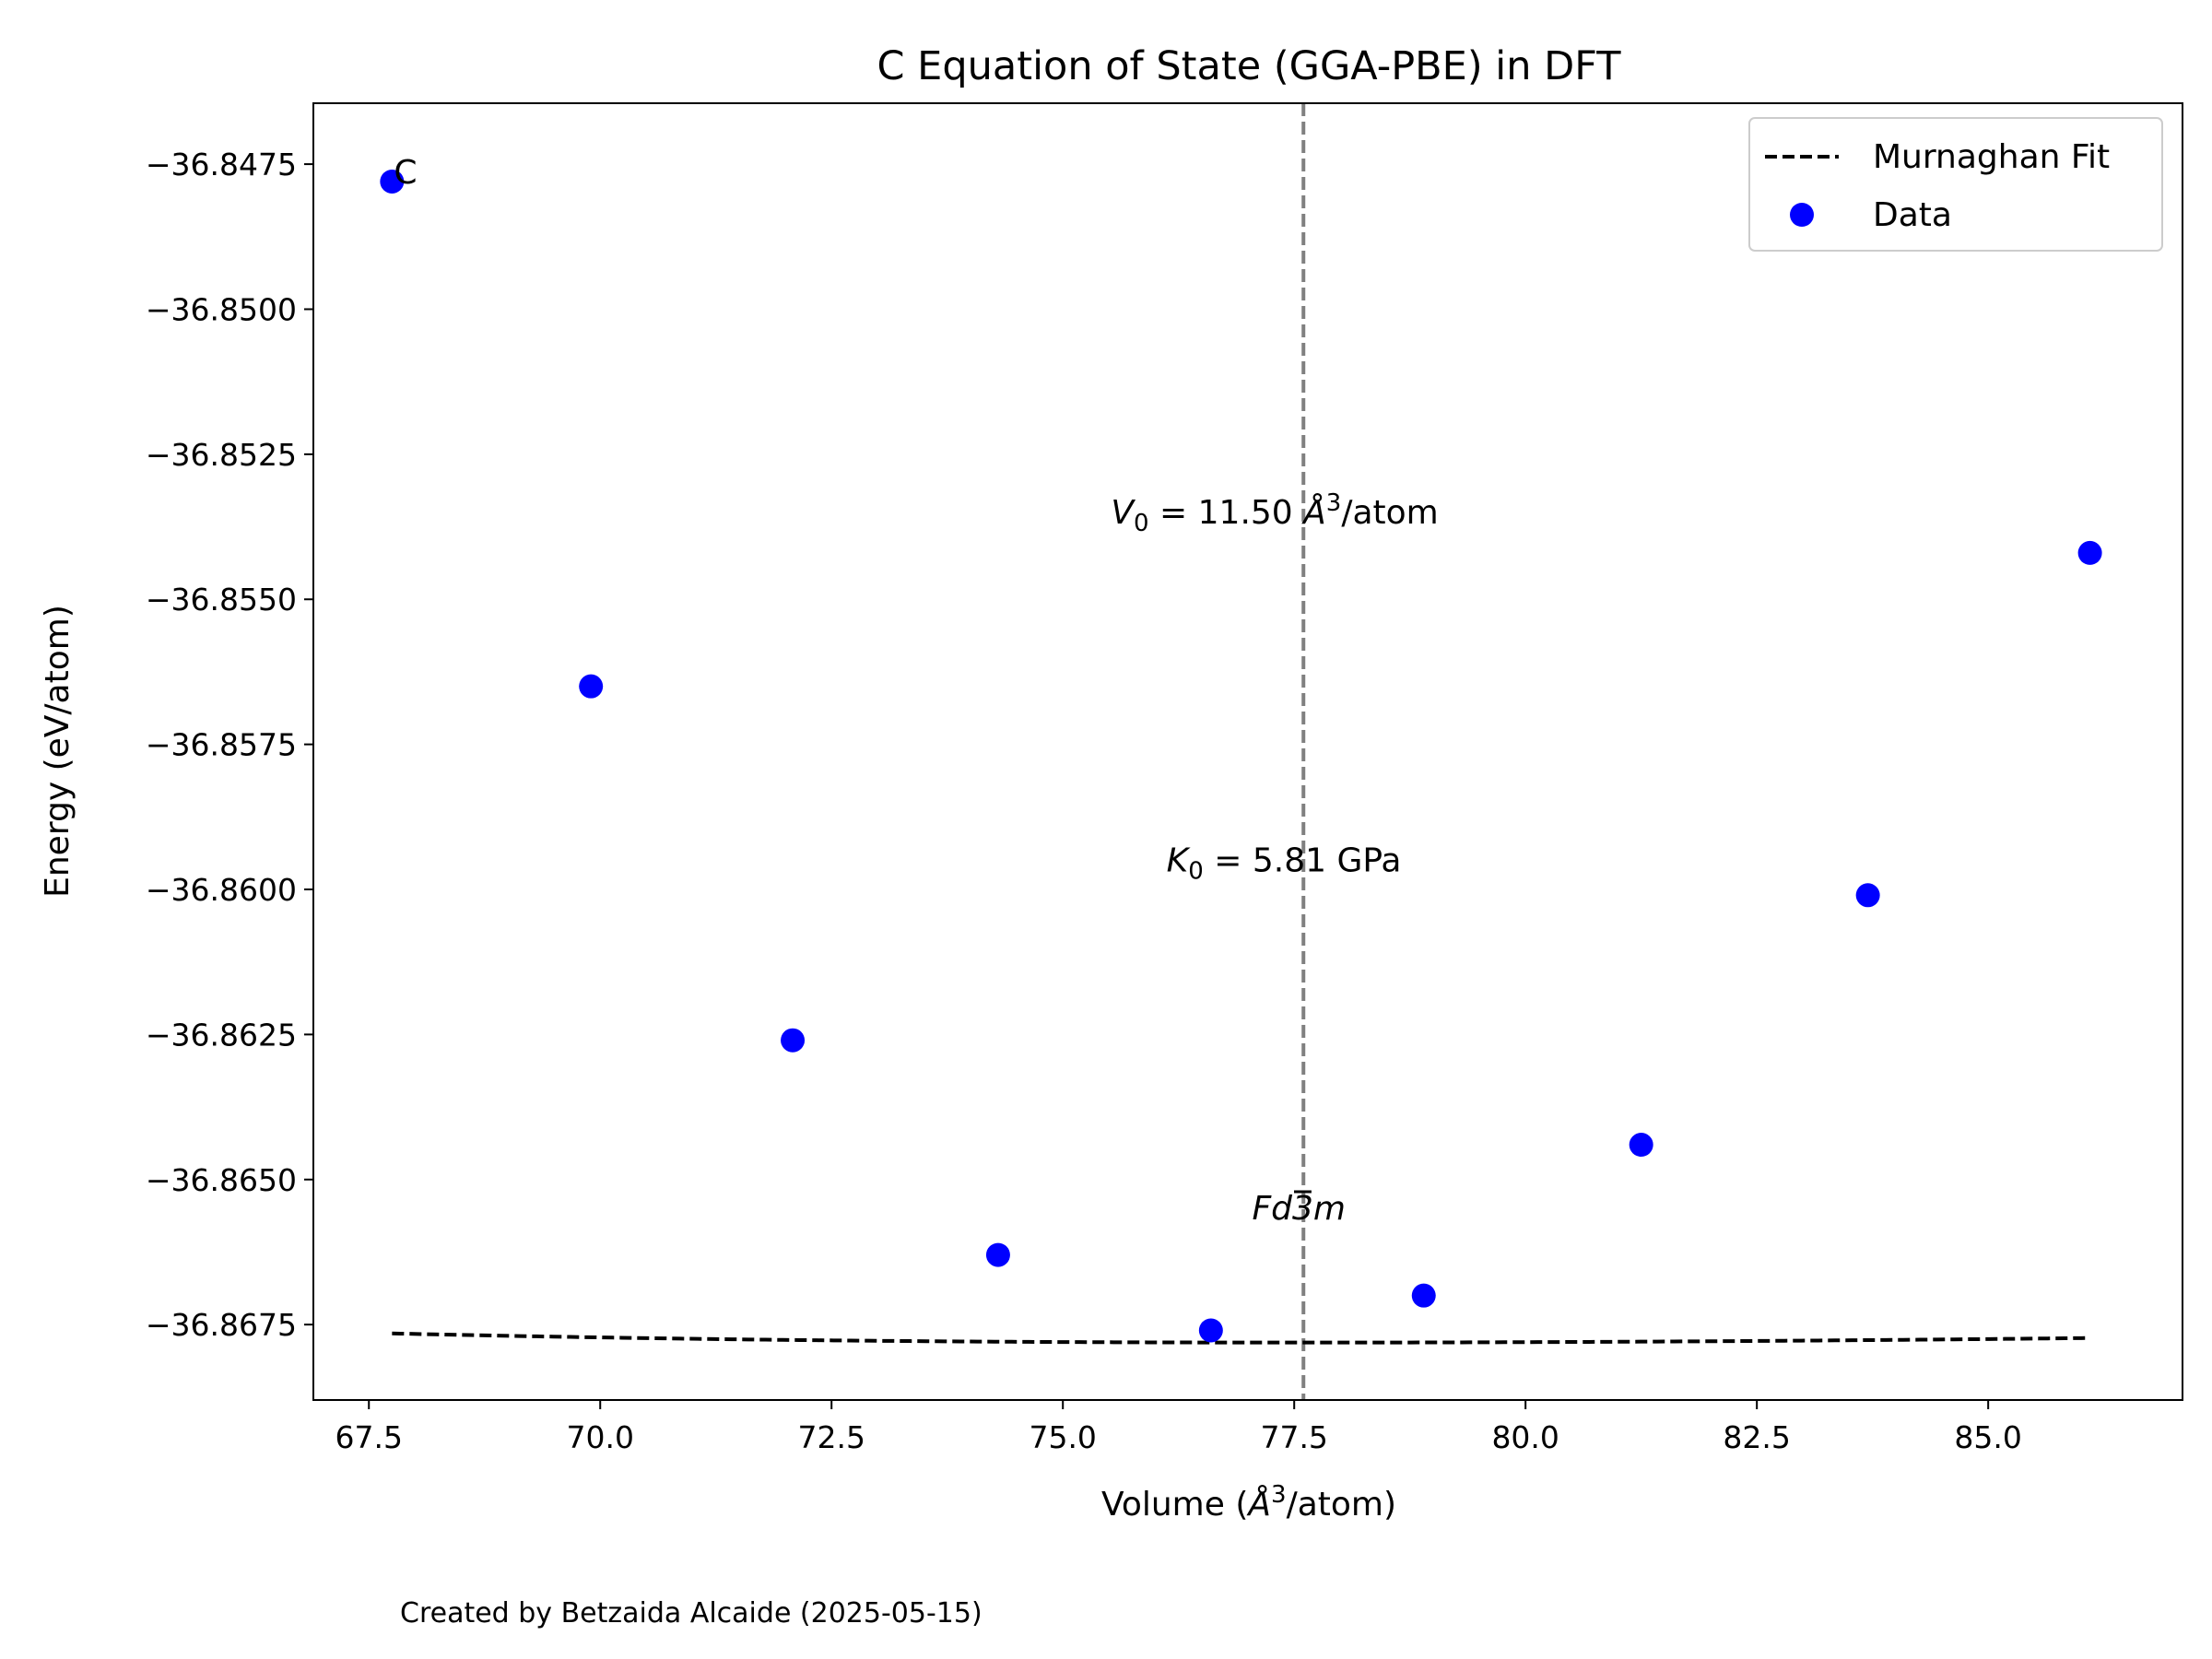  I want to click on y-tick-label: −36.8600, so click(221, 890).